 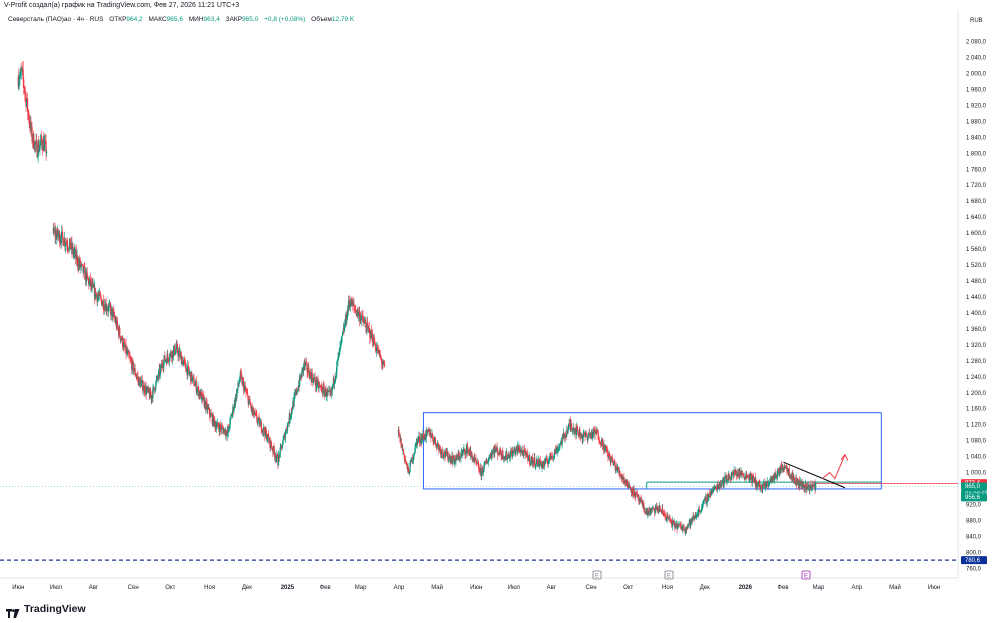 What do you see at coordinates (895, 587) in the screenshot?
I see `time-tick-label: Май` at bounding box center [895, 587].